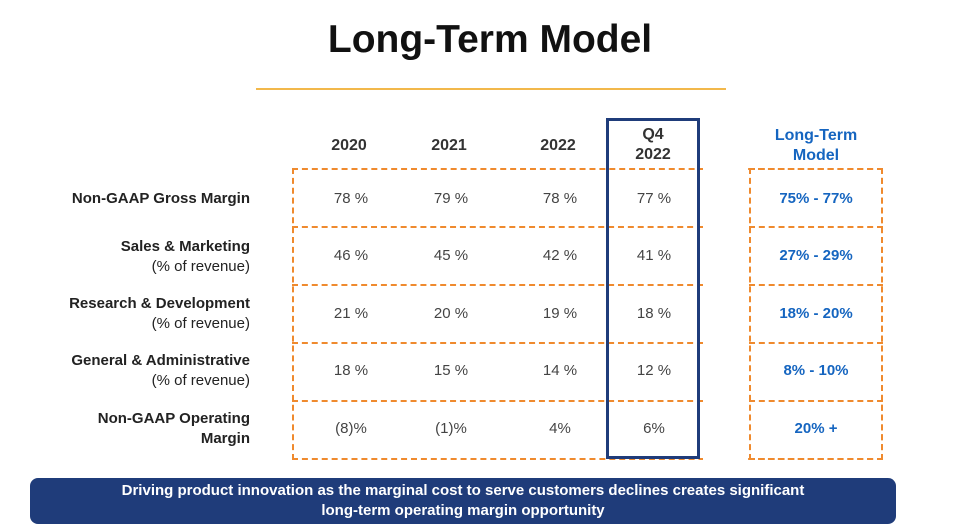 The height and width of the screenshot is (532, 953). I want to click on ltm-header-line2: Model, so click(816, 155).